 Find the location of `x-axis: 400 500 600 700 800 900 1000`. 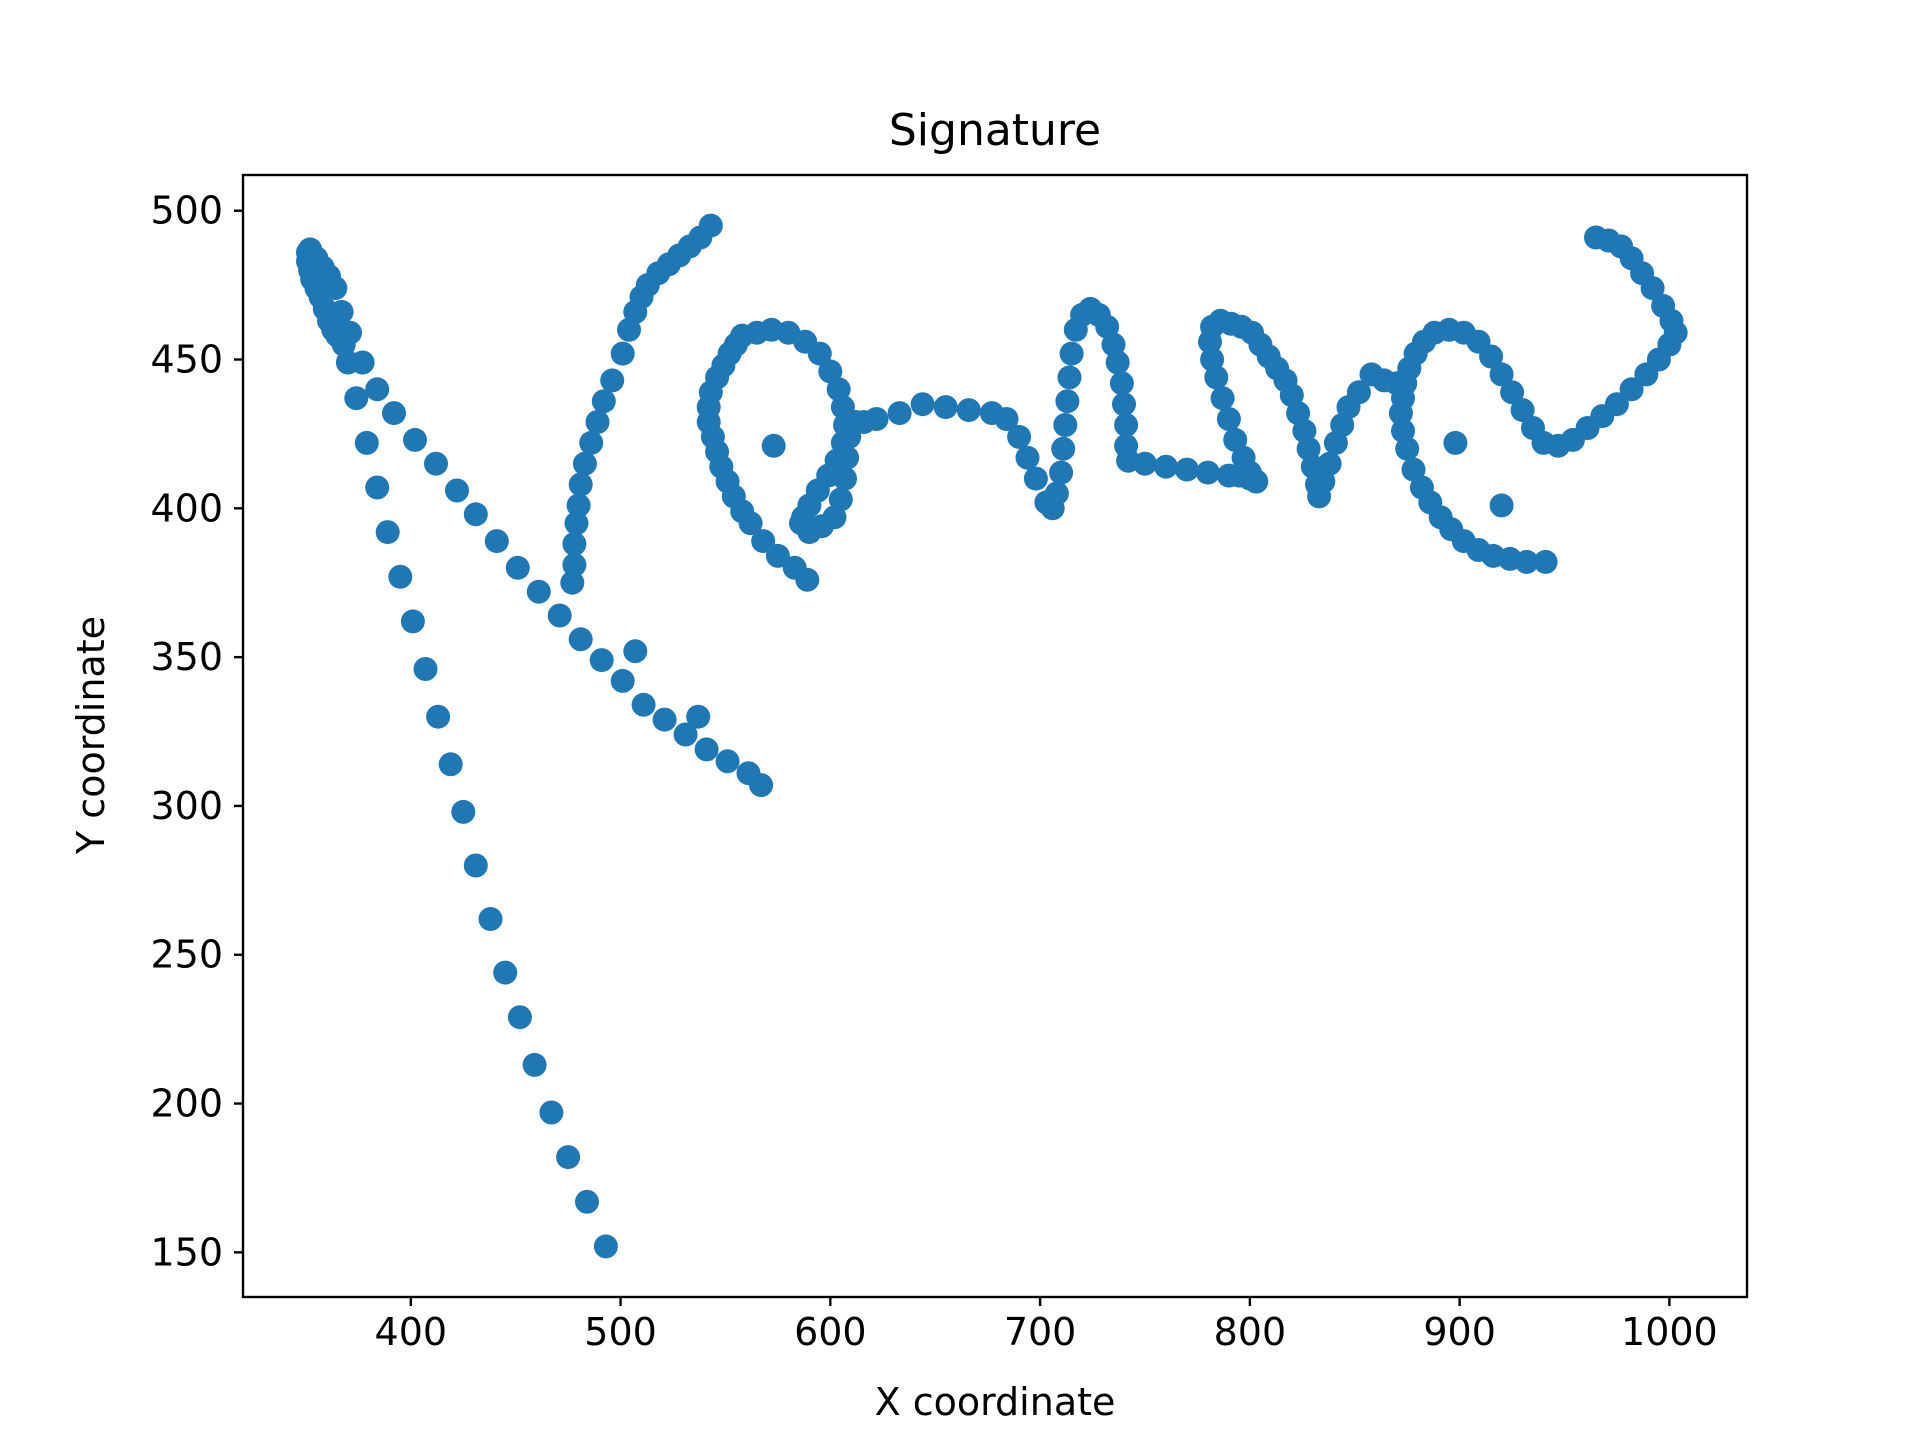

x-axis: 400 500 600 700 800 900 1000 is located at coordinates (1046, 1325).